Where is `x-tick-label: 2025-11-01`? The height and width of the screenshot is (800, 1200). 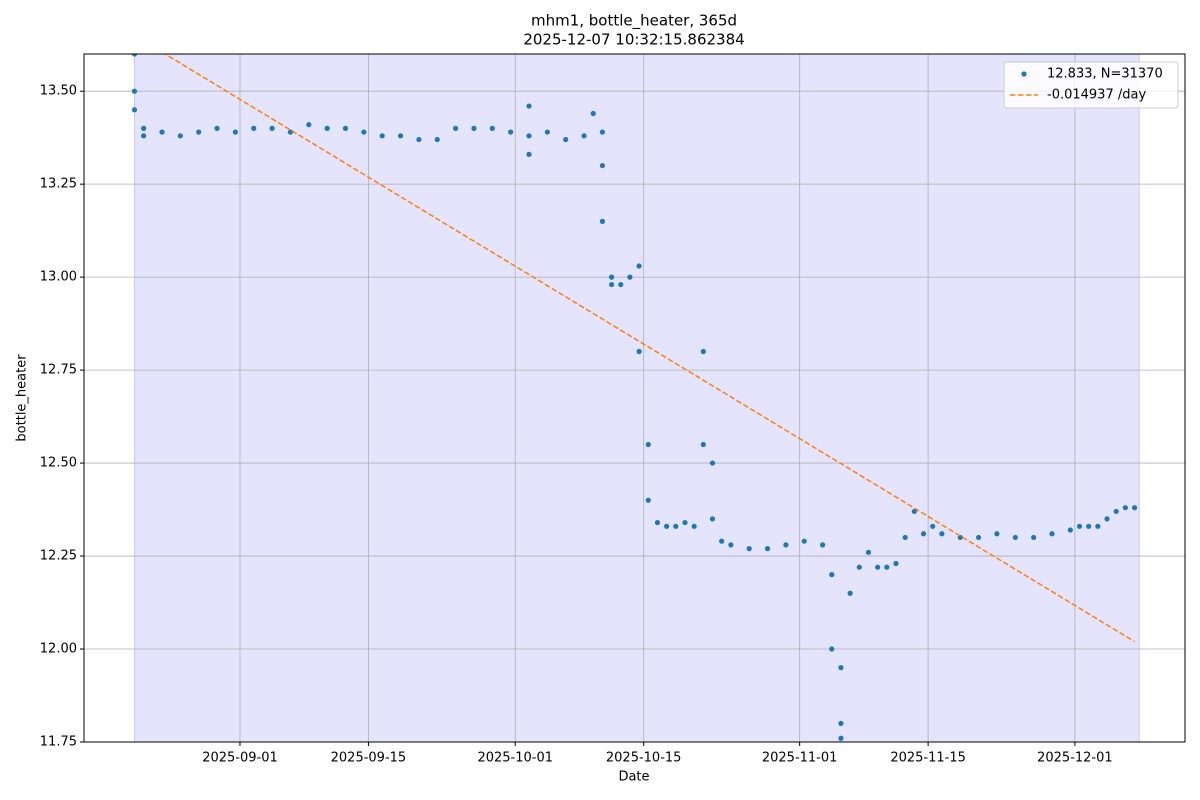
x-tick-label: 2025-11-01 is located at coordinates (800, 758).